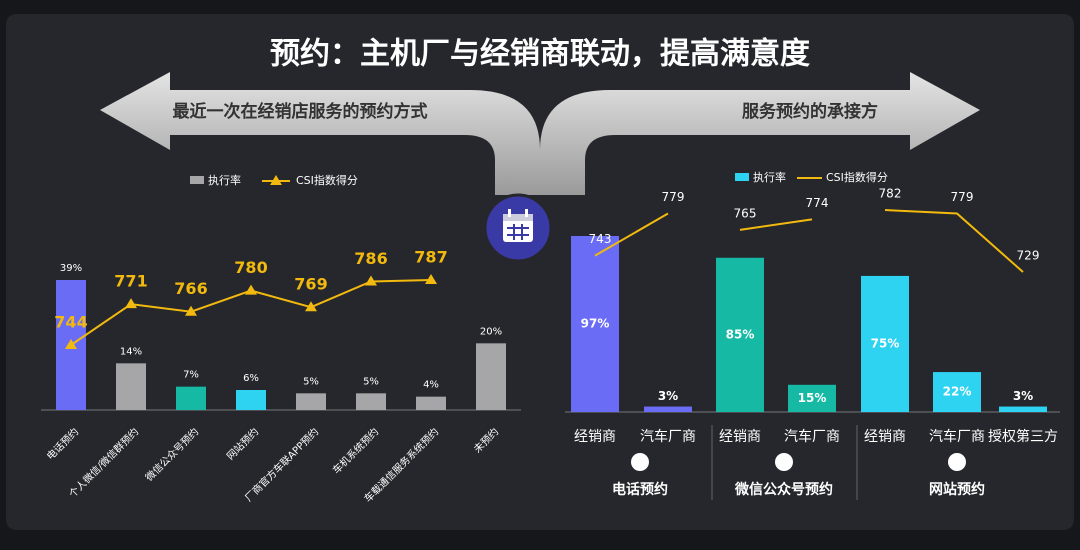 Image resolution: width=1080 pixels, height=550 pixels. What do you see at coordinates (430, 257) in the screenshot?
I see `csi-value-label: 787` at bounding box center [430, 257].